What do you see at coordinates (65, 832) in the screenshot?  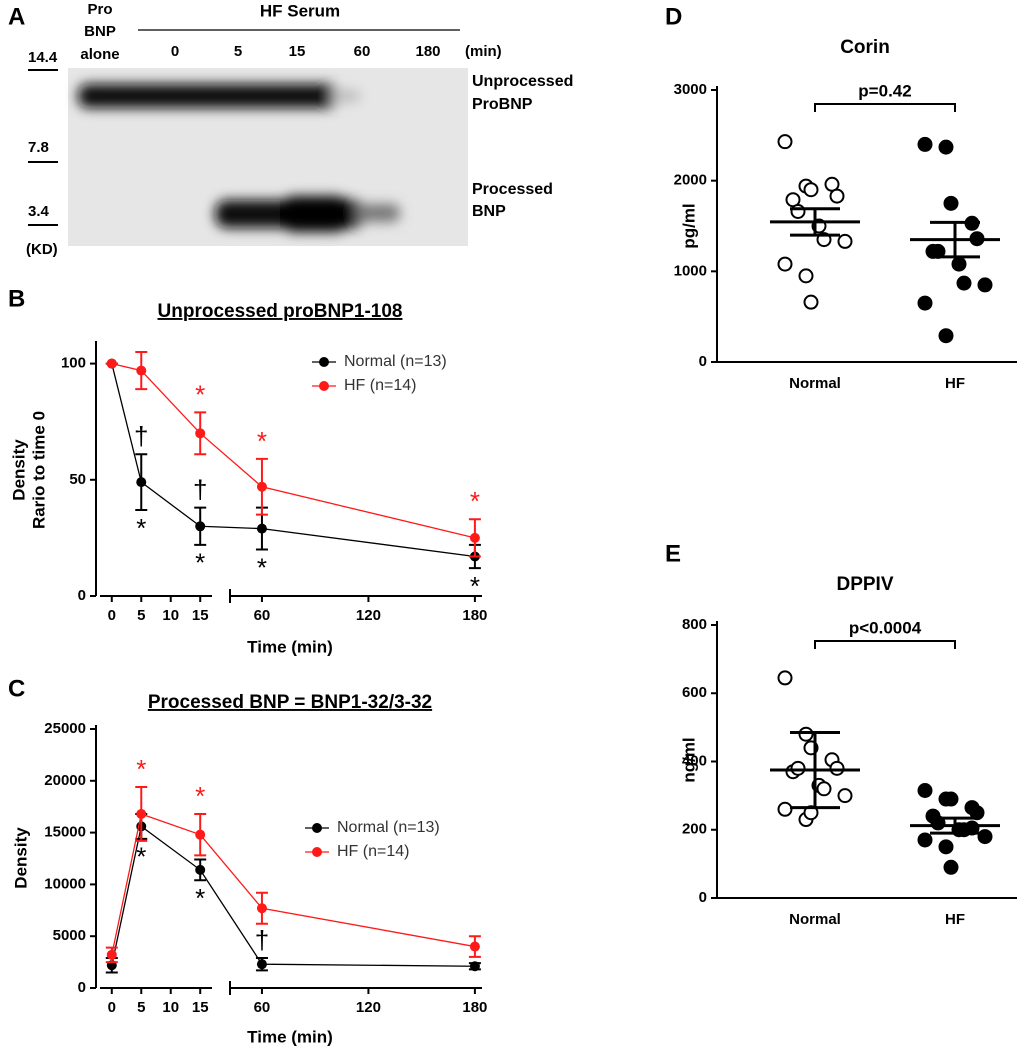 I see `y-tick-label: 15000` at bounding box center [65, 832].